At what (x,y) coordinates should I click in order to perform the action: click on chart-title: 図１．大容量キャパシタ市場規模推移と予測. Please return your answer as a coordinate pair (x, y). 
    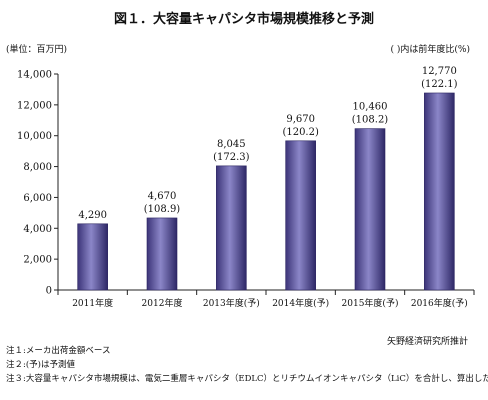
    Looking at the image, I should click on (243, 19).